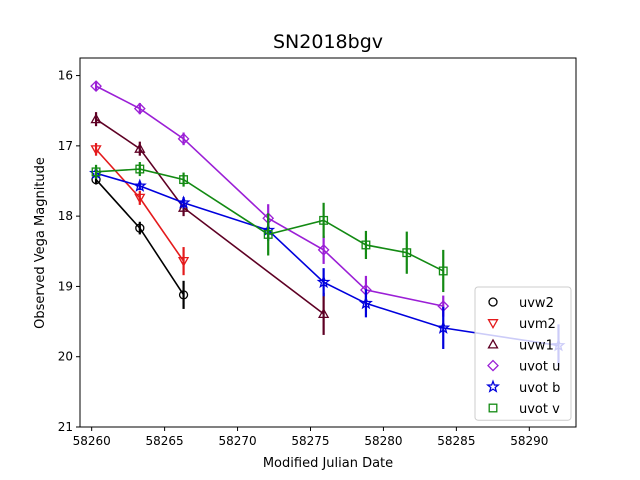  Describe the element at coordinates (328, 463) in the screenshot. I see `x-axis-label: Modified Julian Date` at that location.